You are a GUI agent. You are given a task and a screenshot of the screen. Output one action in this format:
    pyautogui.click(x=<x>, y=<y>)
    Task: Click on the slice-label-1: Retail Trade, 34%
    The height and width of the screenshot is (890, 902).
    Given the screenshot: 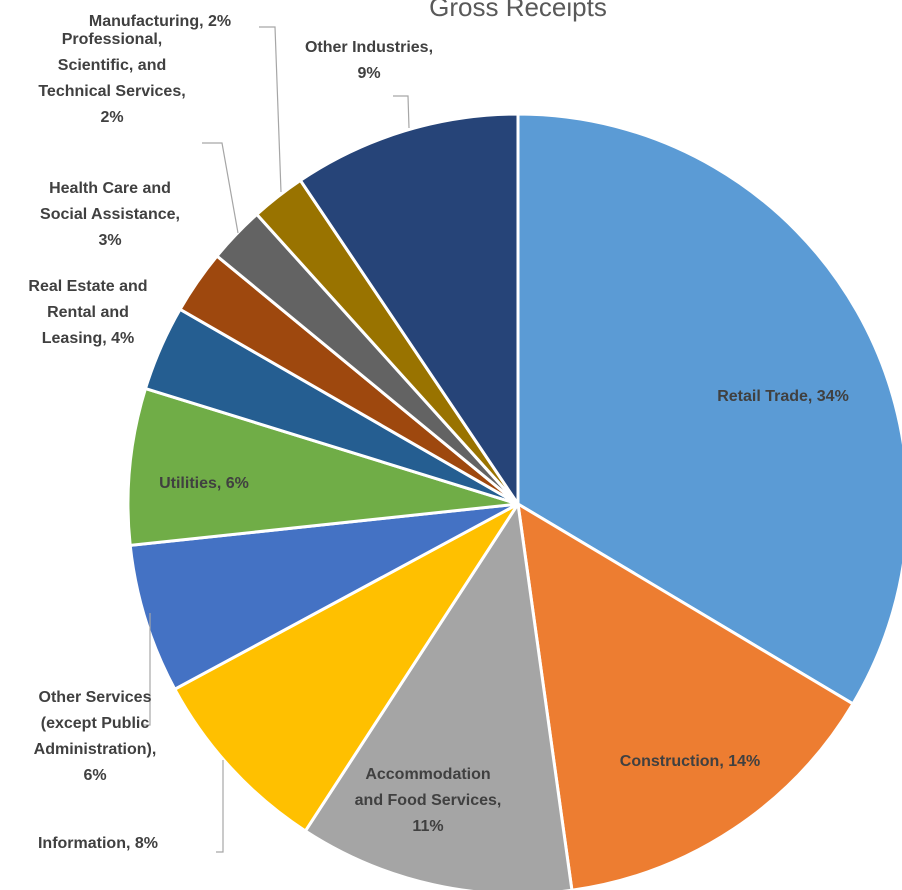 What is the action you would take?
    pyautogui.click(x=783, y=396)
    